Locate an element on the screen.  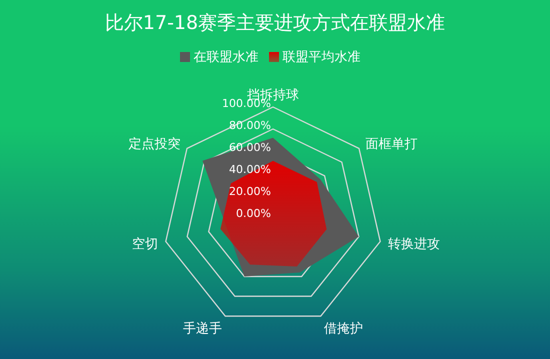
spoke-label: 面框单打 is located at coordinates (391, 144).